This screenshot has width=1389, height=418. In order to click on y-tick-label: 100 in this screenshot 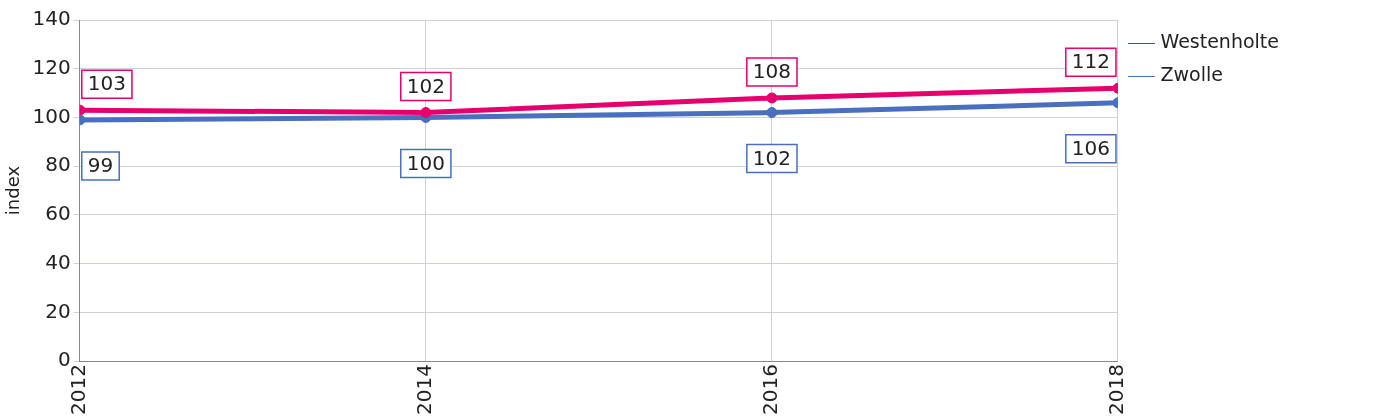, I will do `click(51, 115)`.